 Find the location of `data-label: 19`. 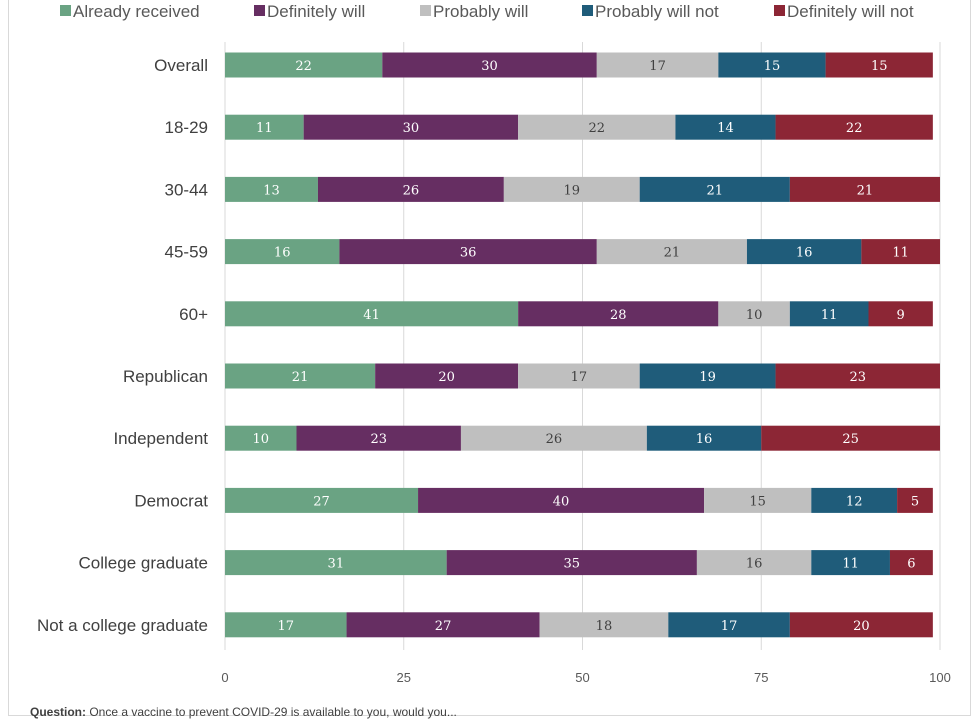

data-label: 19 is located at coordinates (572, 190).